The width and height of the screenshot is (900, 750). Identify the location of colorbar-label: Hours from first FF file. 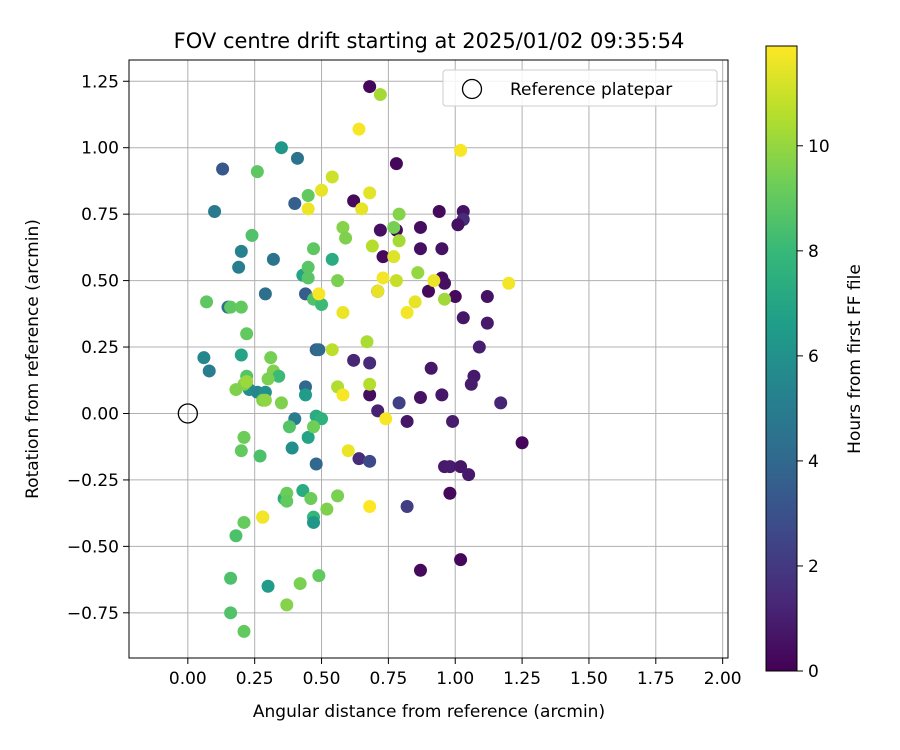
(855, 359).